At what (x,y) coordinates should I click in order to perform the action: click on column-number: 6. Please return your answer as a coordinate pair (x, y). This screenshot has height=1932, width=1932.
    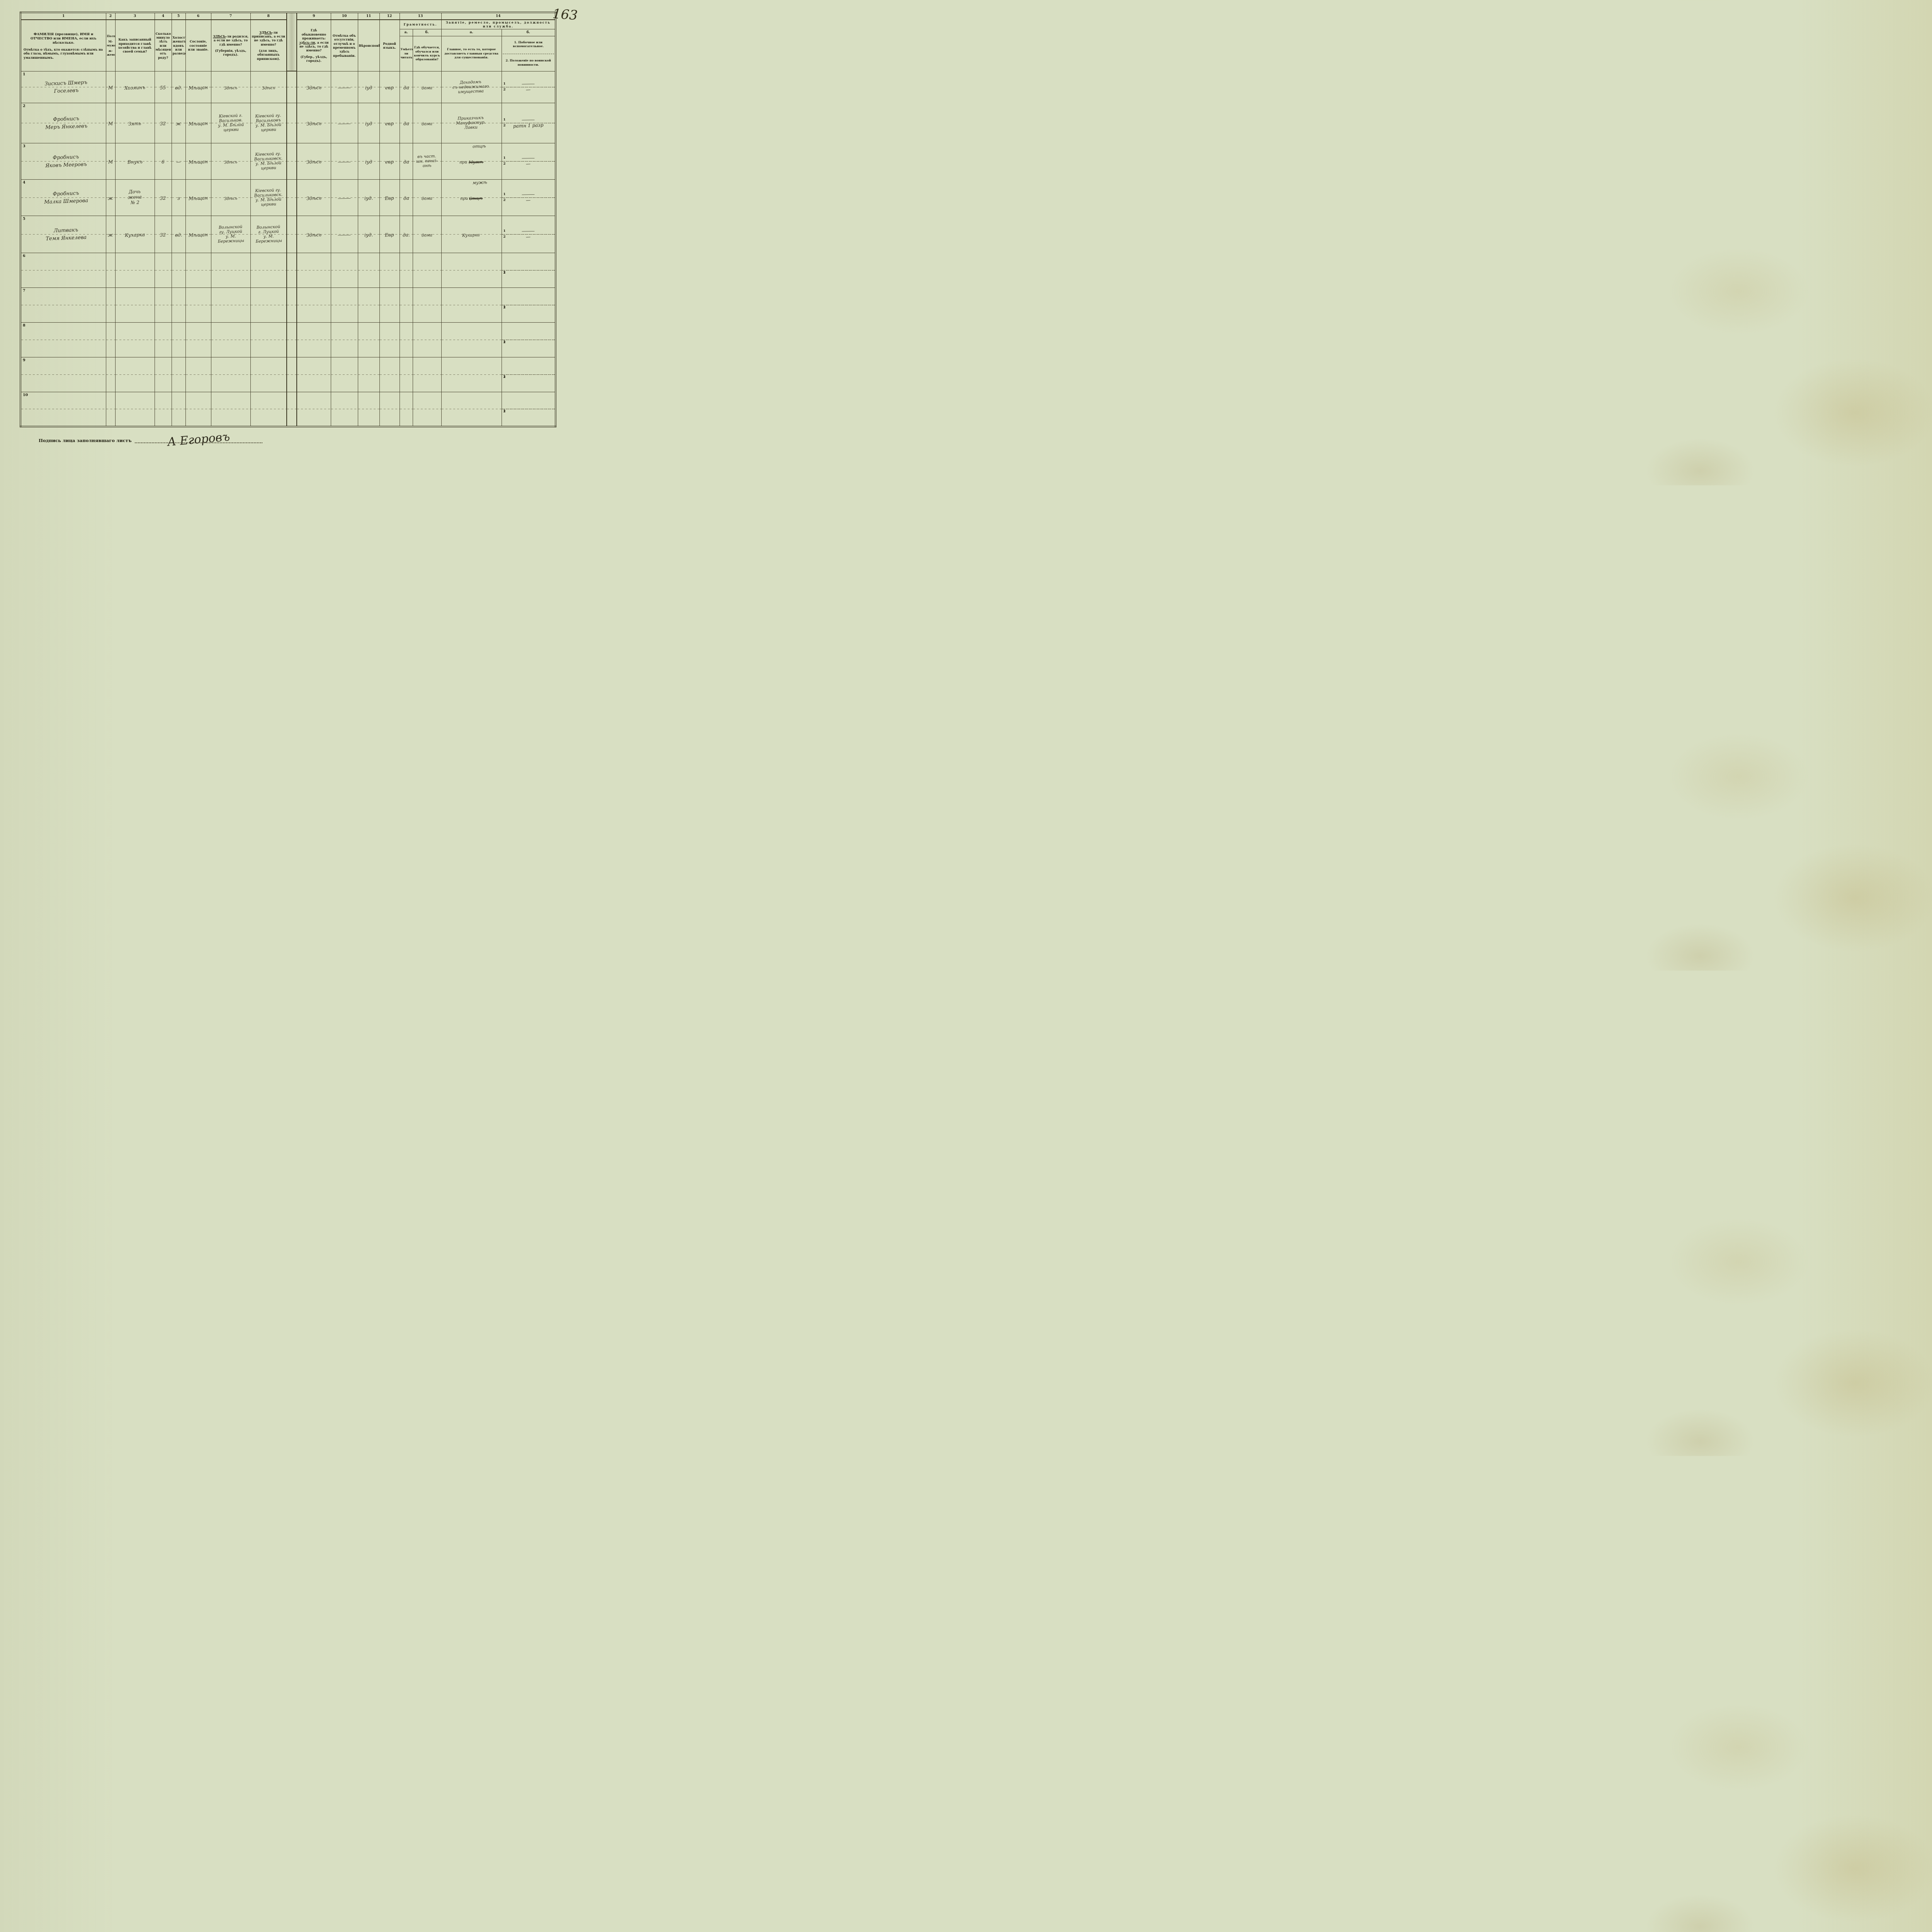
    Looking at the image, I should click on (198, 16).